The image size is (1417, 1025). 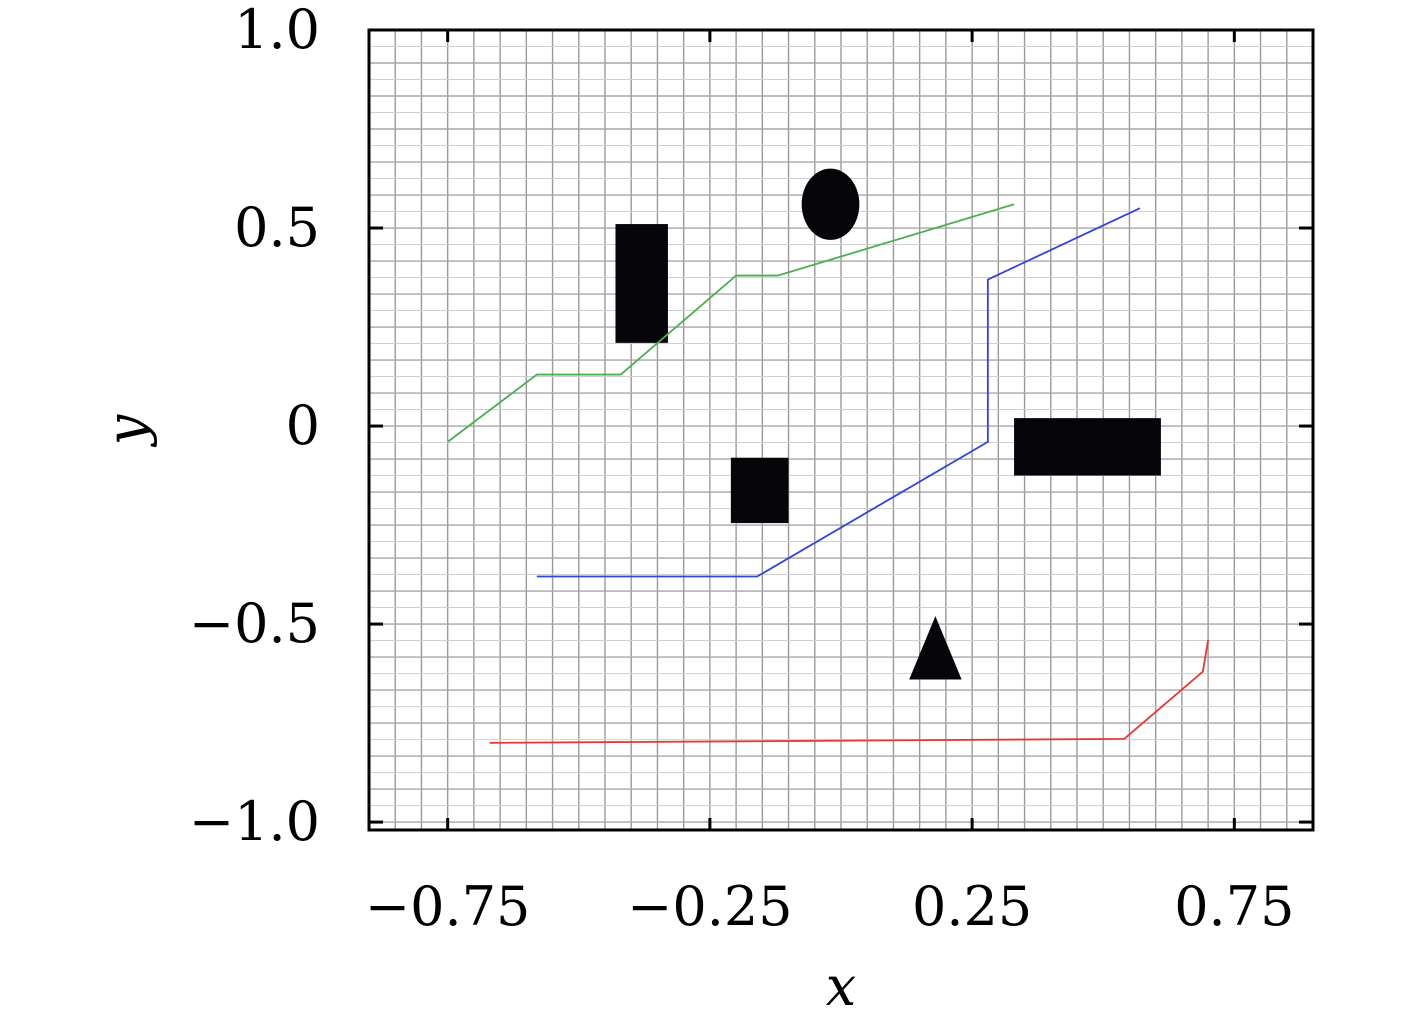 I want to click on y-tick-label: −1.0, so click(x=254, y=821).